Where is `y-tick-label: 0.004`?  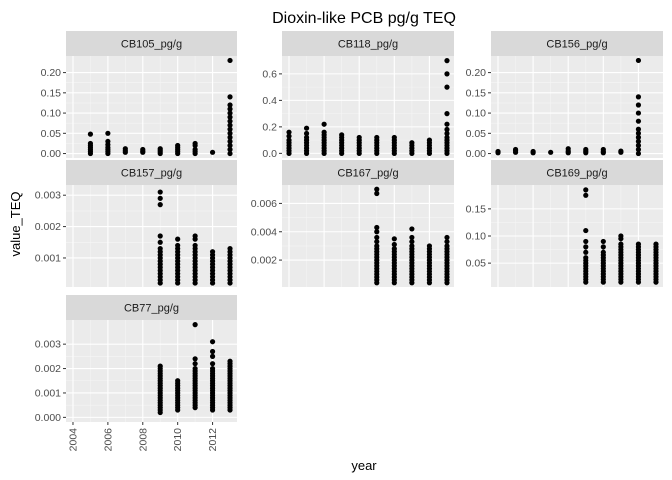 y-tick-label: 0.004 is located at coordinates (264, 232).